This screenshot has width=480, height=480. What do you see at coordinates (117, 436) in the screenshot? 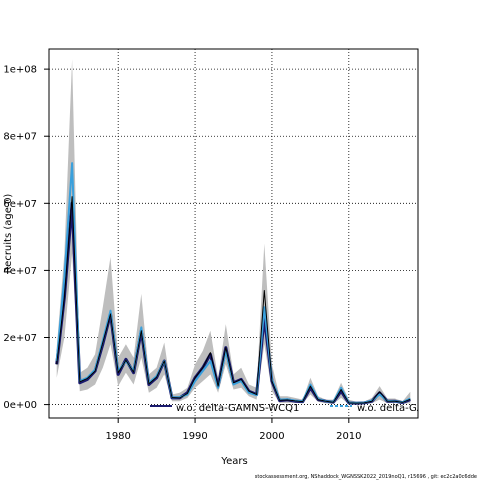
I see `x-tick-label: 1980` at bounding box center [117, 436].